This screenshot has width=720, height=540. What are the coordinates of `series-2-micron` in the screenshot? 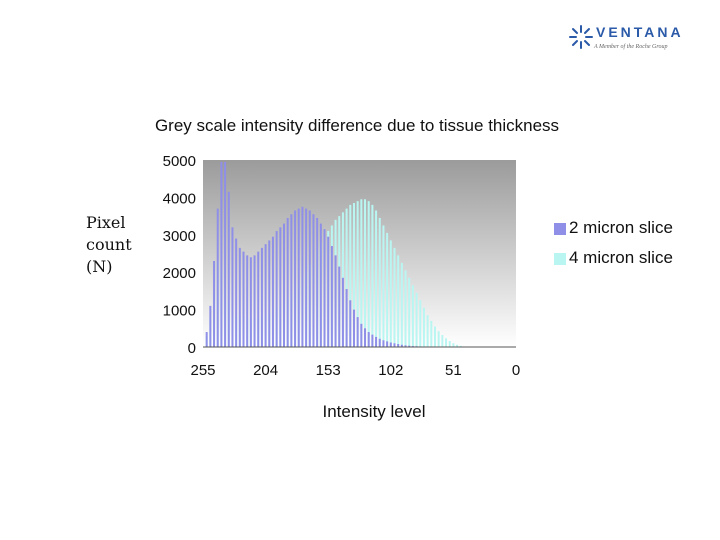 It's located at (322, 254).